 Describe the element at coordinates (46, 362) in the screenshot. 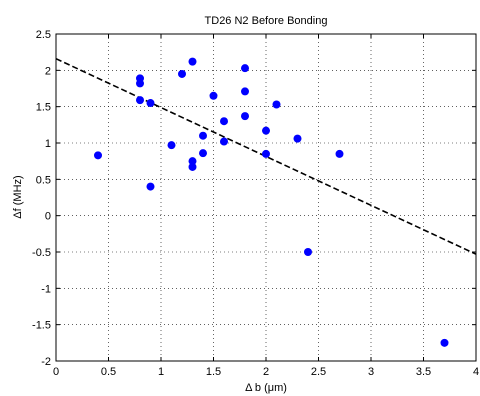

I see `y-tick-label: -2` at that location.